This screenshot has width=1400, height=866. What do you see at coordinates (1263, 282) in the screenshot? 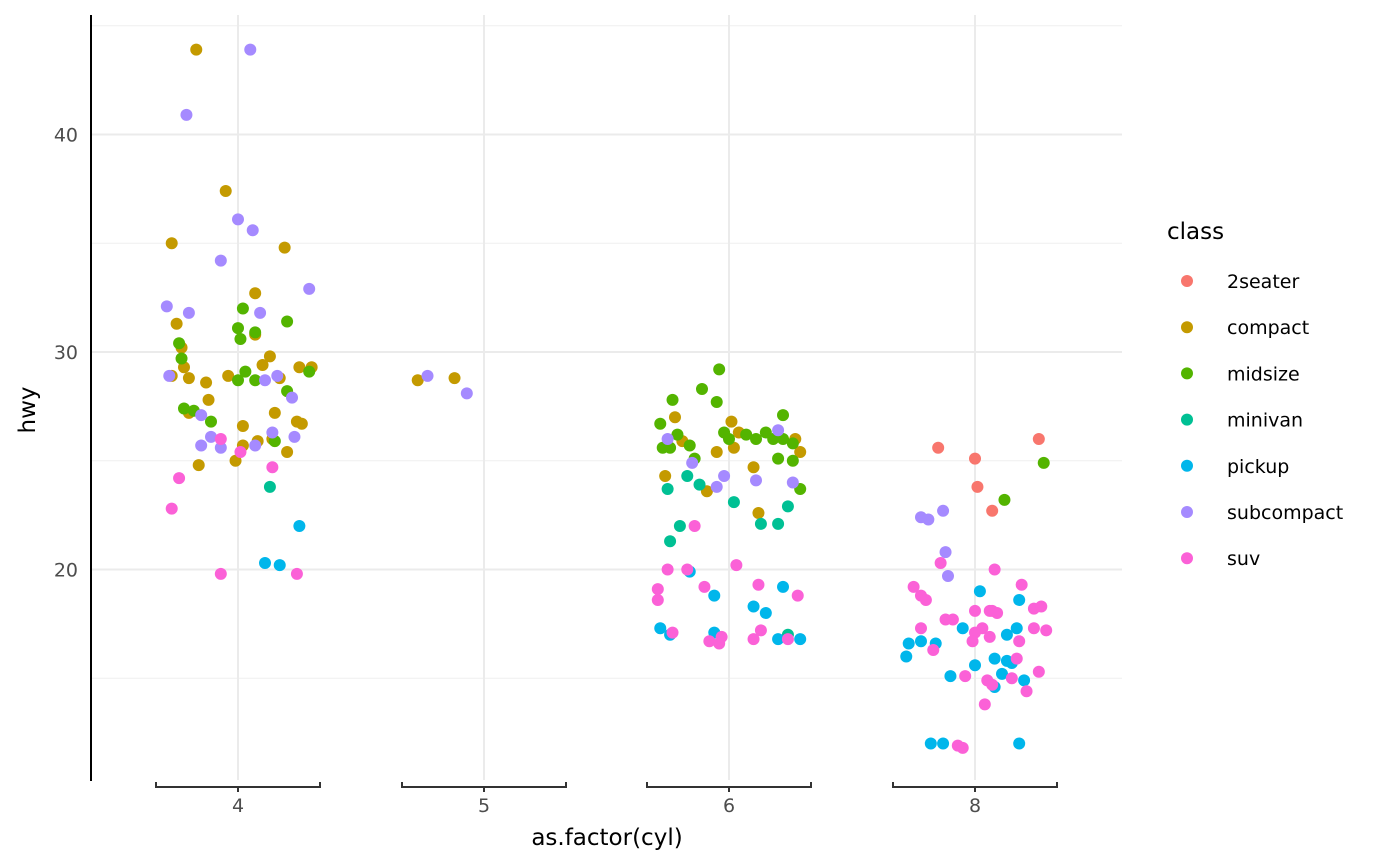
I see `legend-label: 2seater` at bounding box center [1263, 282].